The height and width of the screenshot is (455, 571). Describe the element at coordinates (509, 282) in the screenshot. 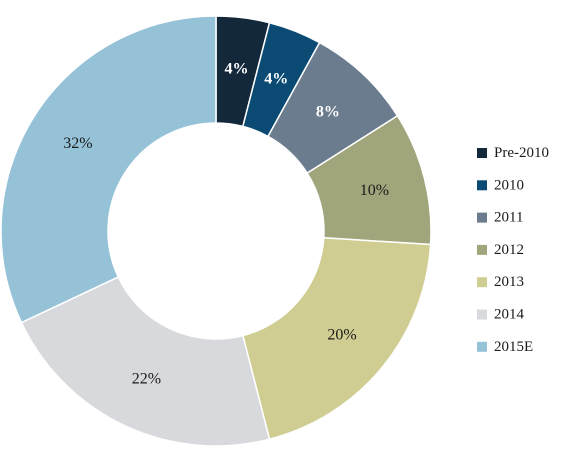

I see `legend-label-2013: 2013` at that location.